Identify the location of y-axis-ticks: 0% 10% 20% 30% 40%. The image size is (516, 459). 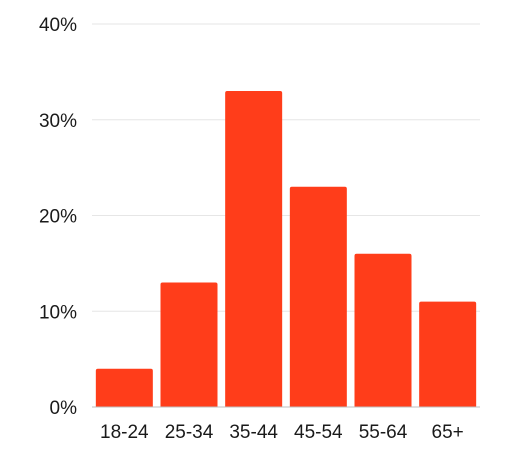
(58, 217).